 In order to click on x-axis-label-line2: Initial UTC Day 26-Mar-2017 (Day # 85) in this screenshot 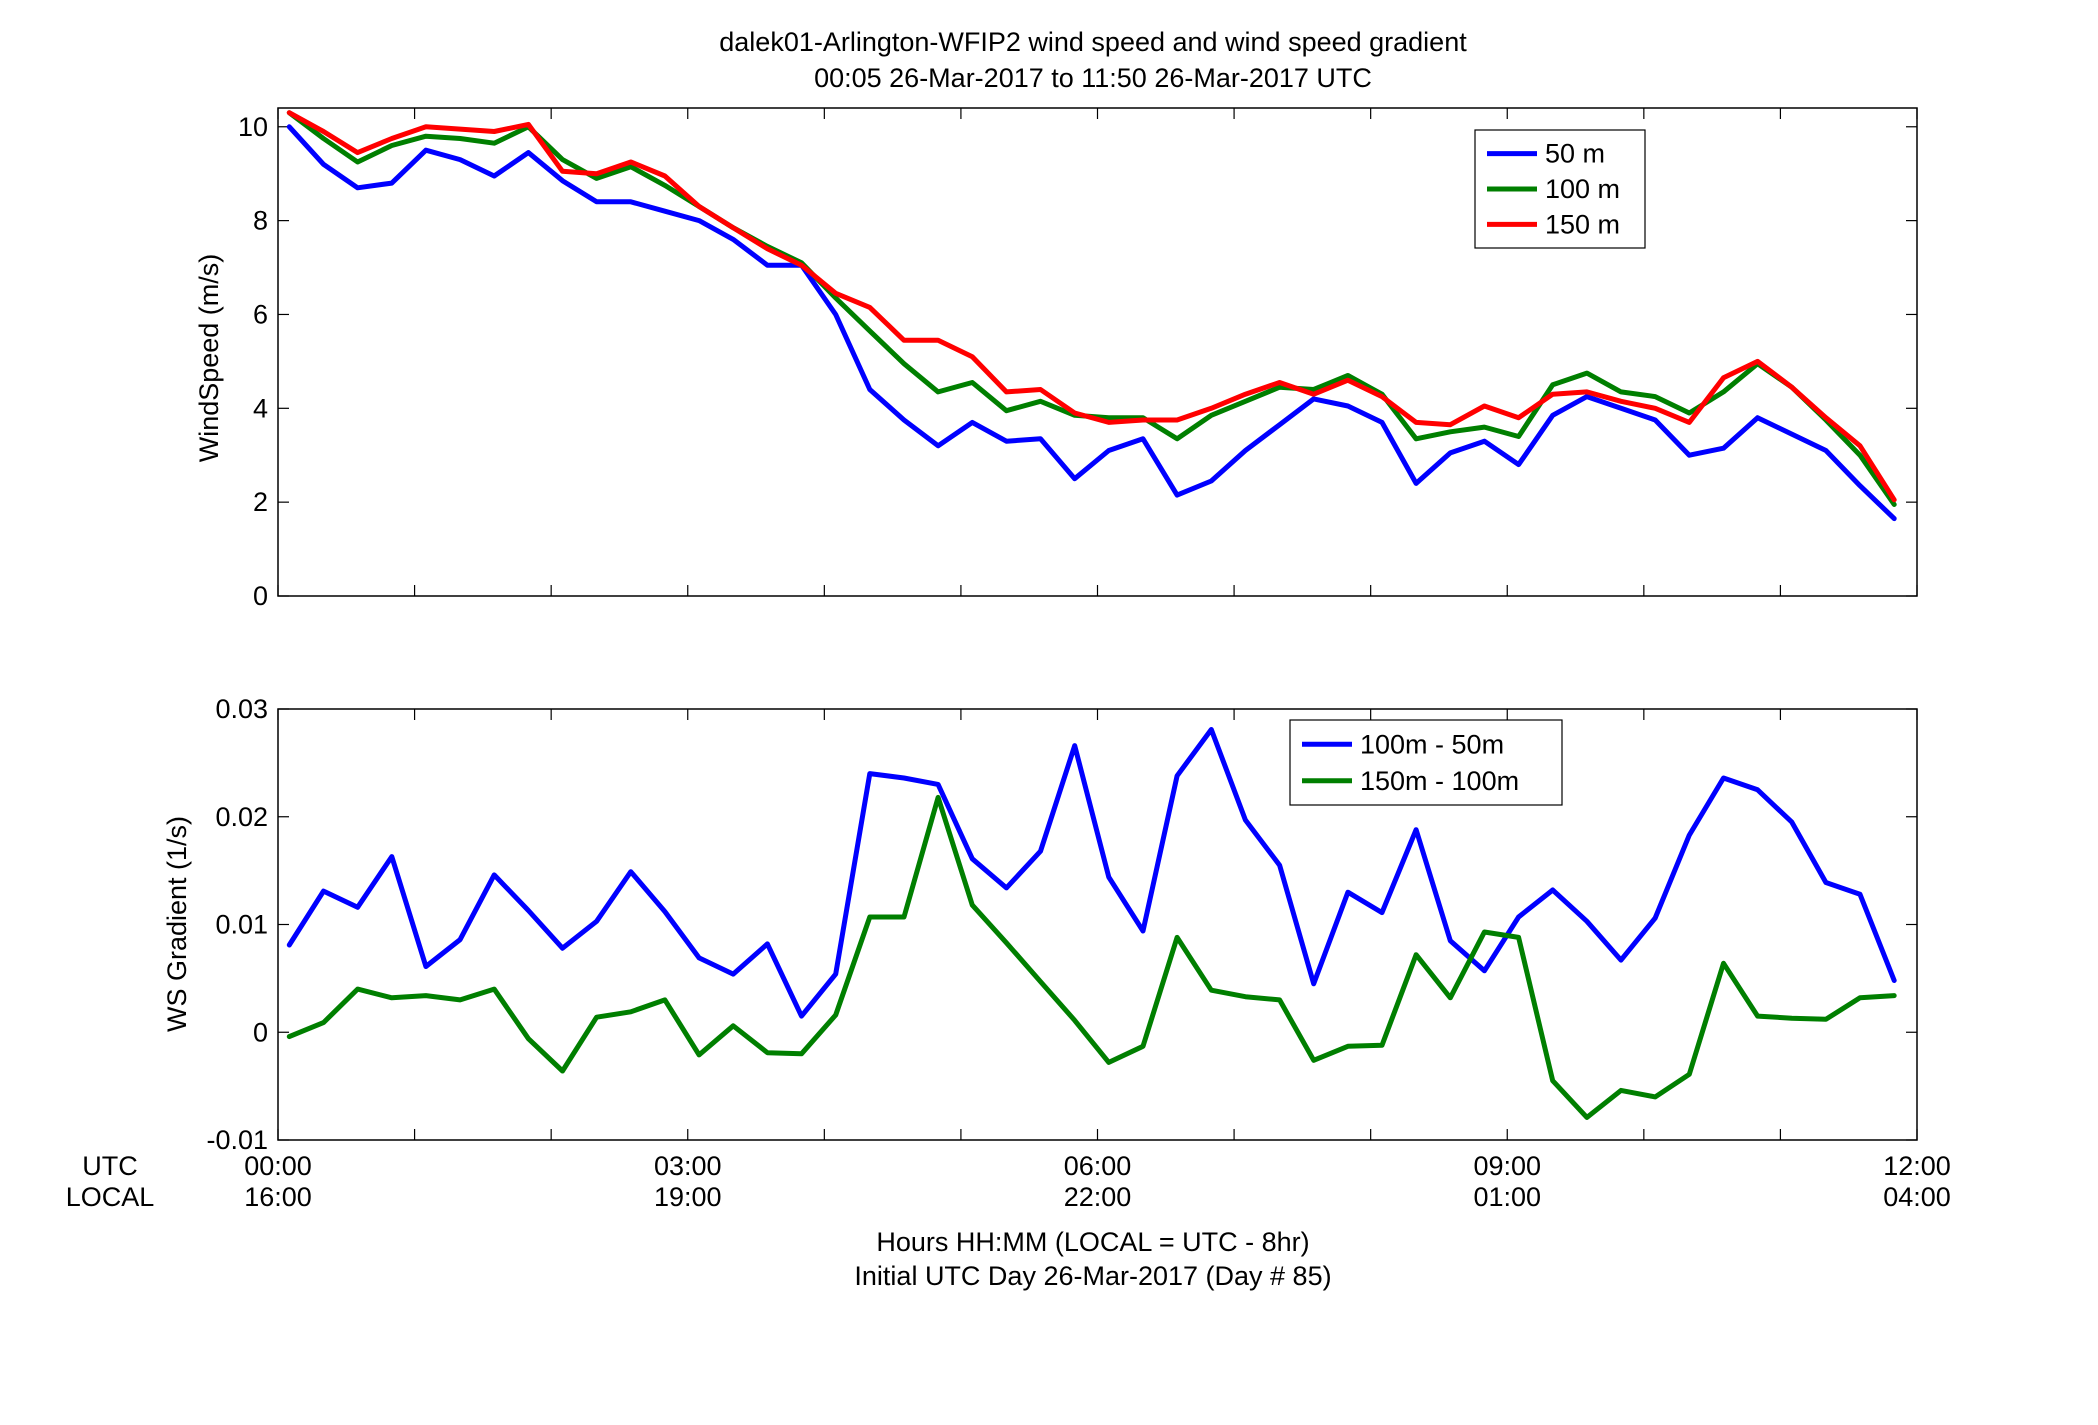, I will do `click(1092, 1276)`.